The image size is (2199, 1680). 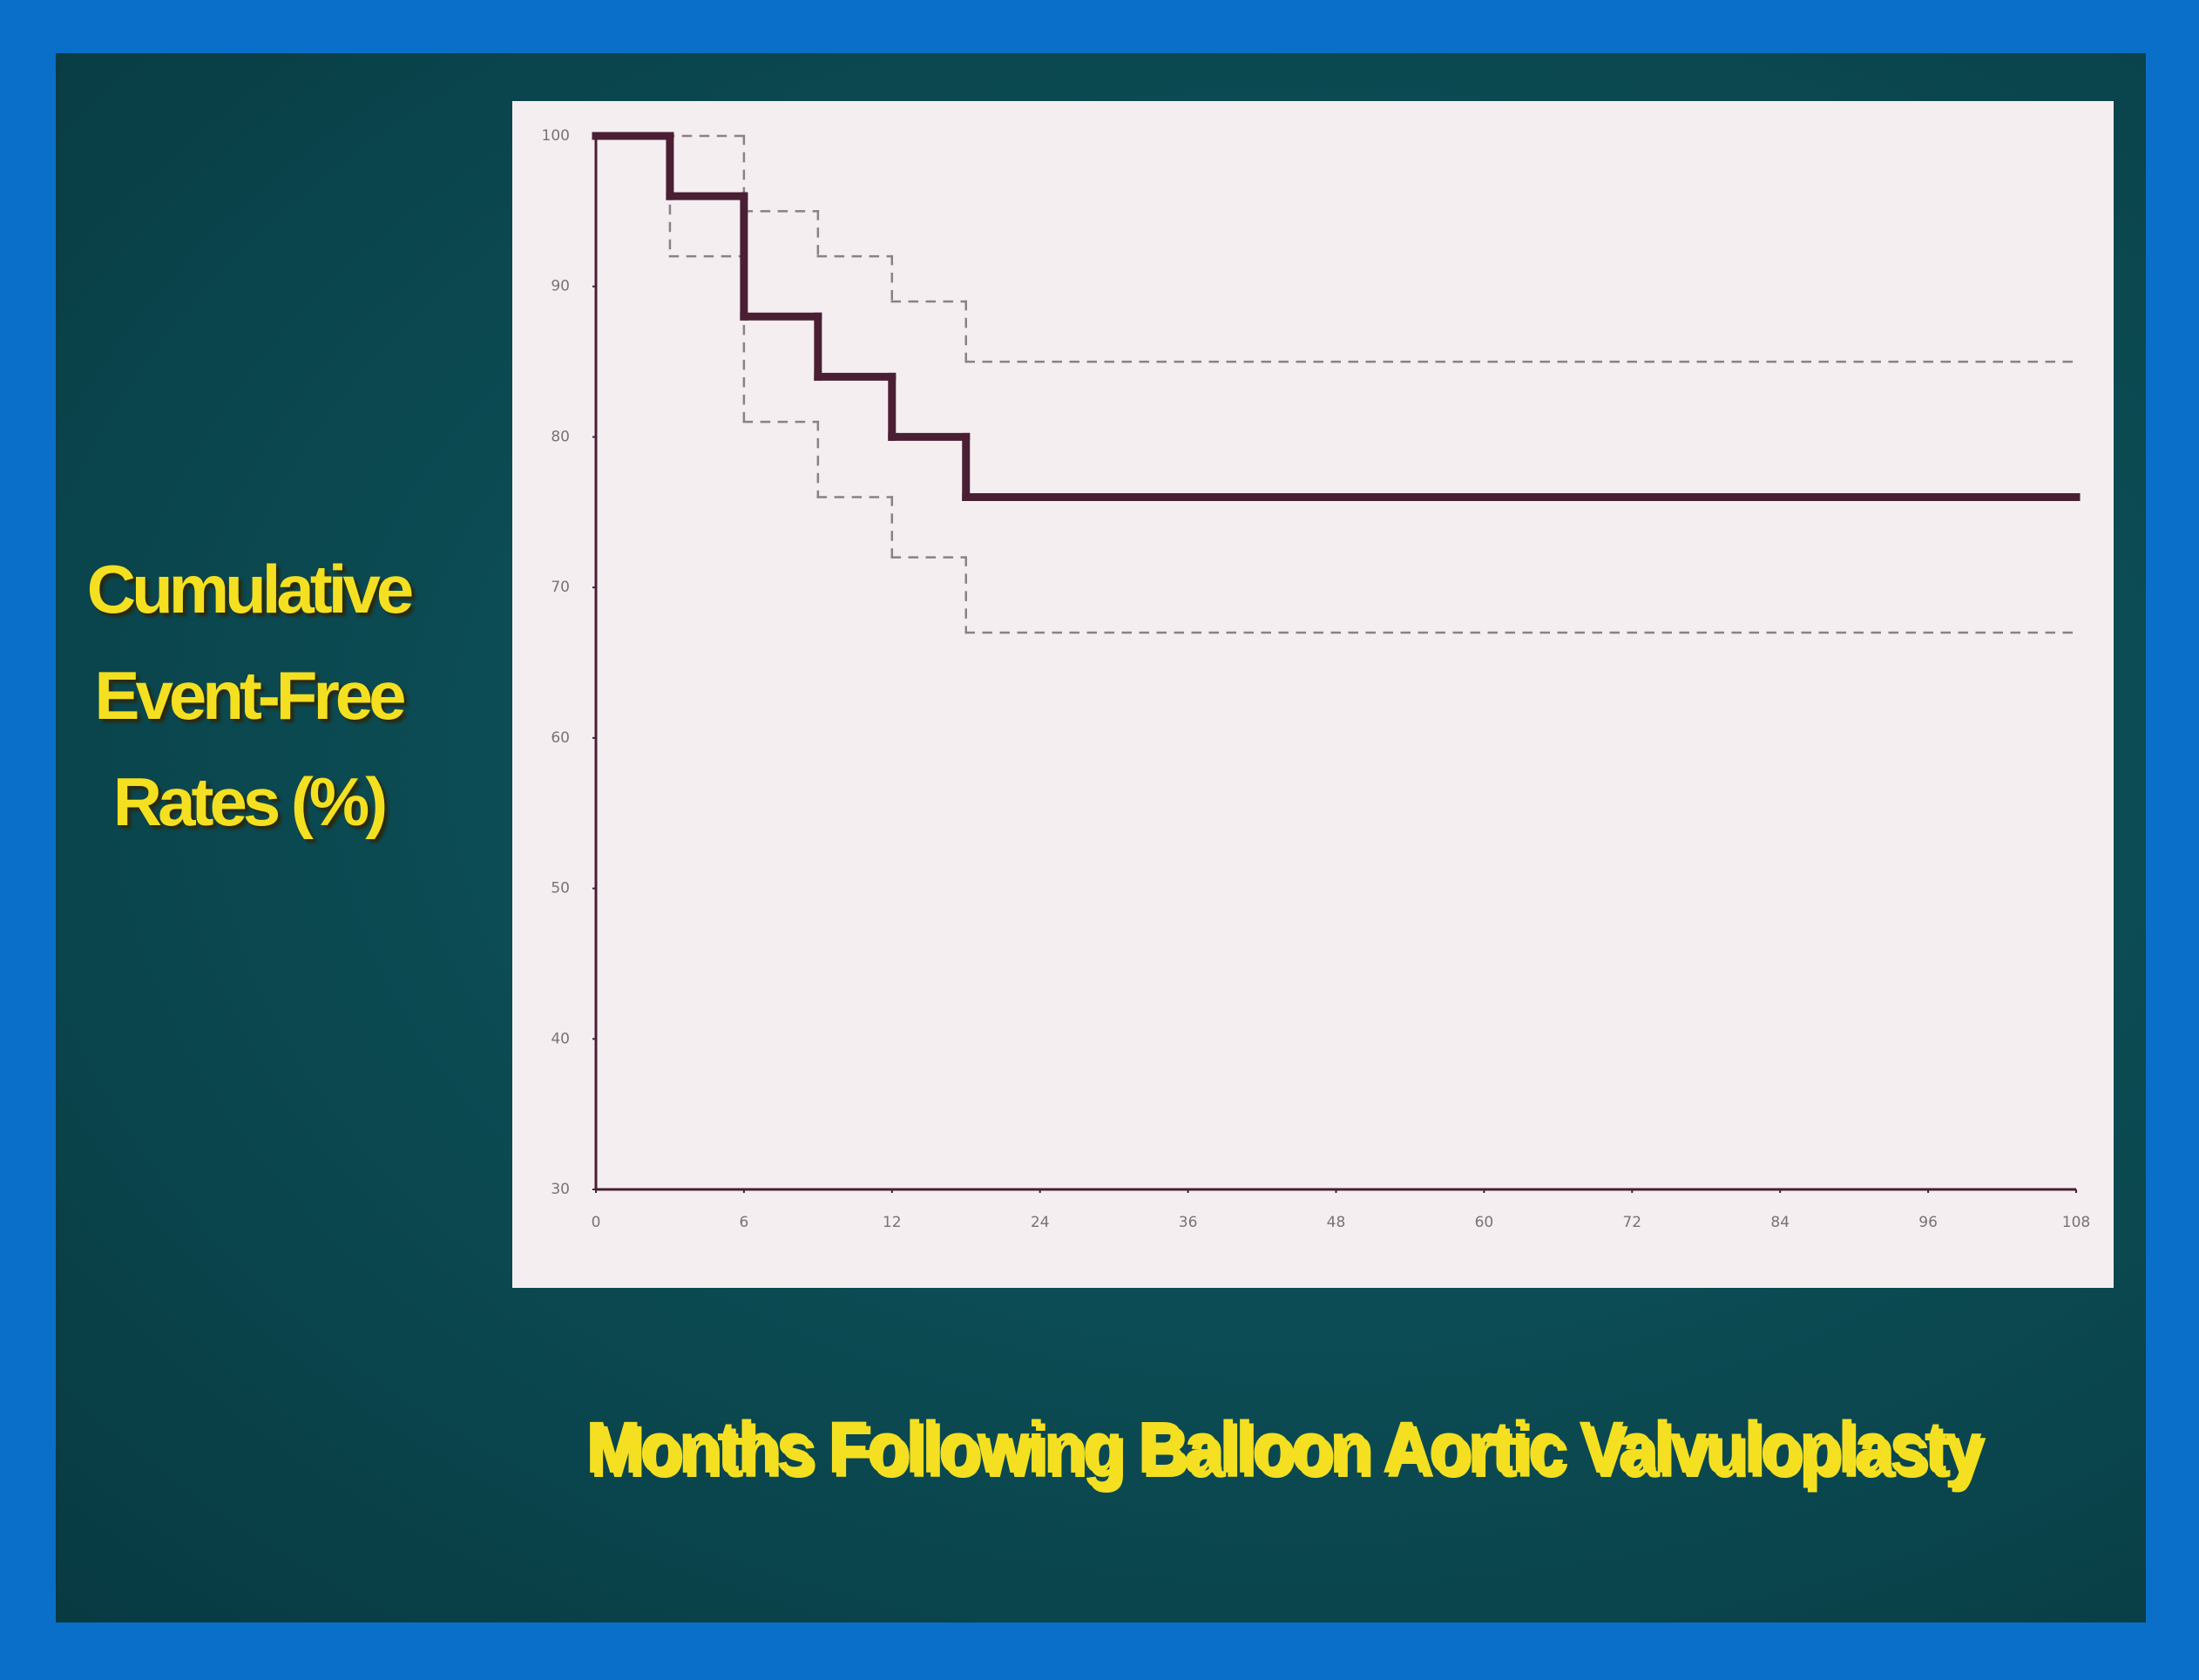 What do you see at coordinates (893, 1222) in the screenshot?
I see `x-tick-label: 12` at bounding box center [893, 1222].